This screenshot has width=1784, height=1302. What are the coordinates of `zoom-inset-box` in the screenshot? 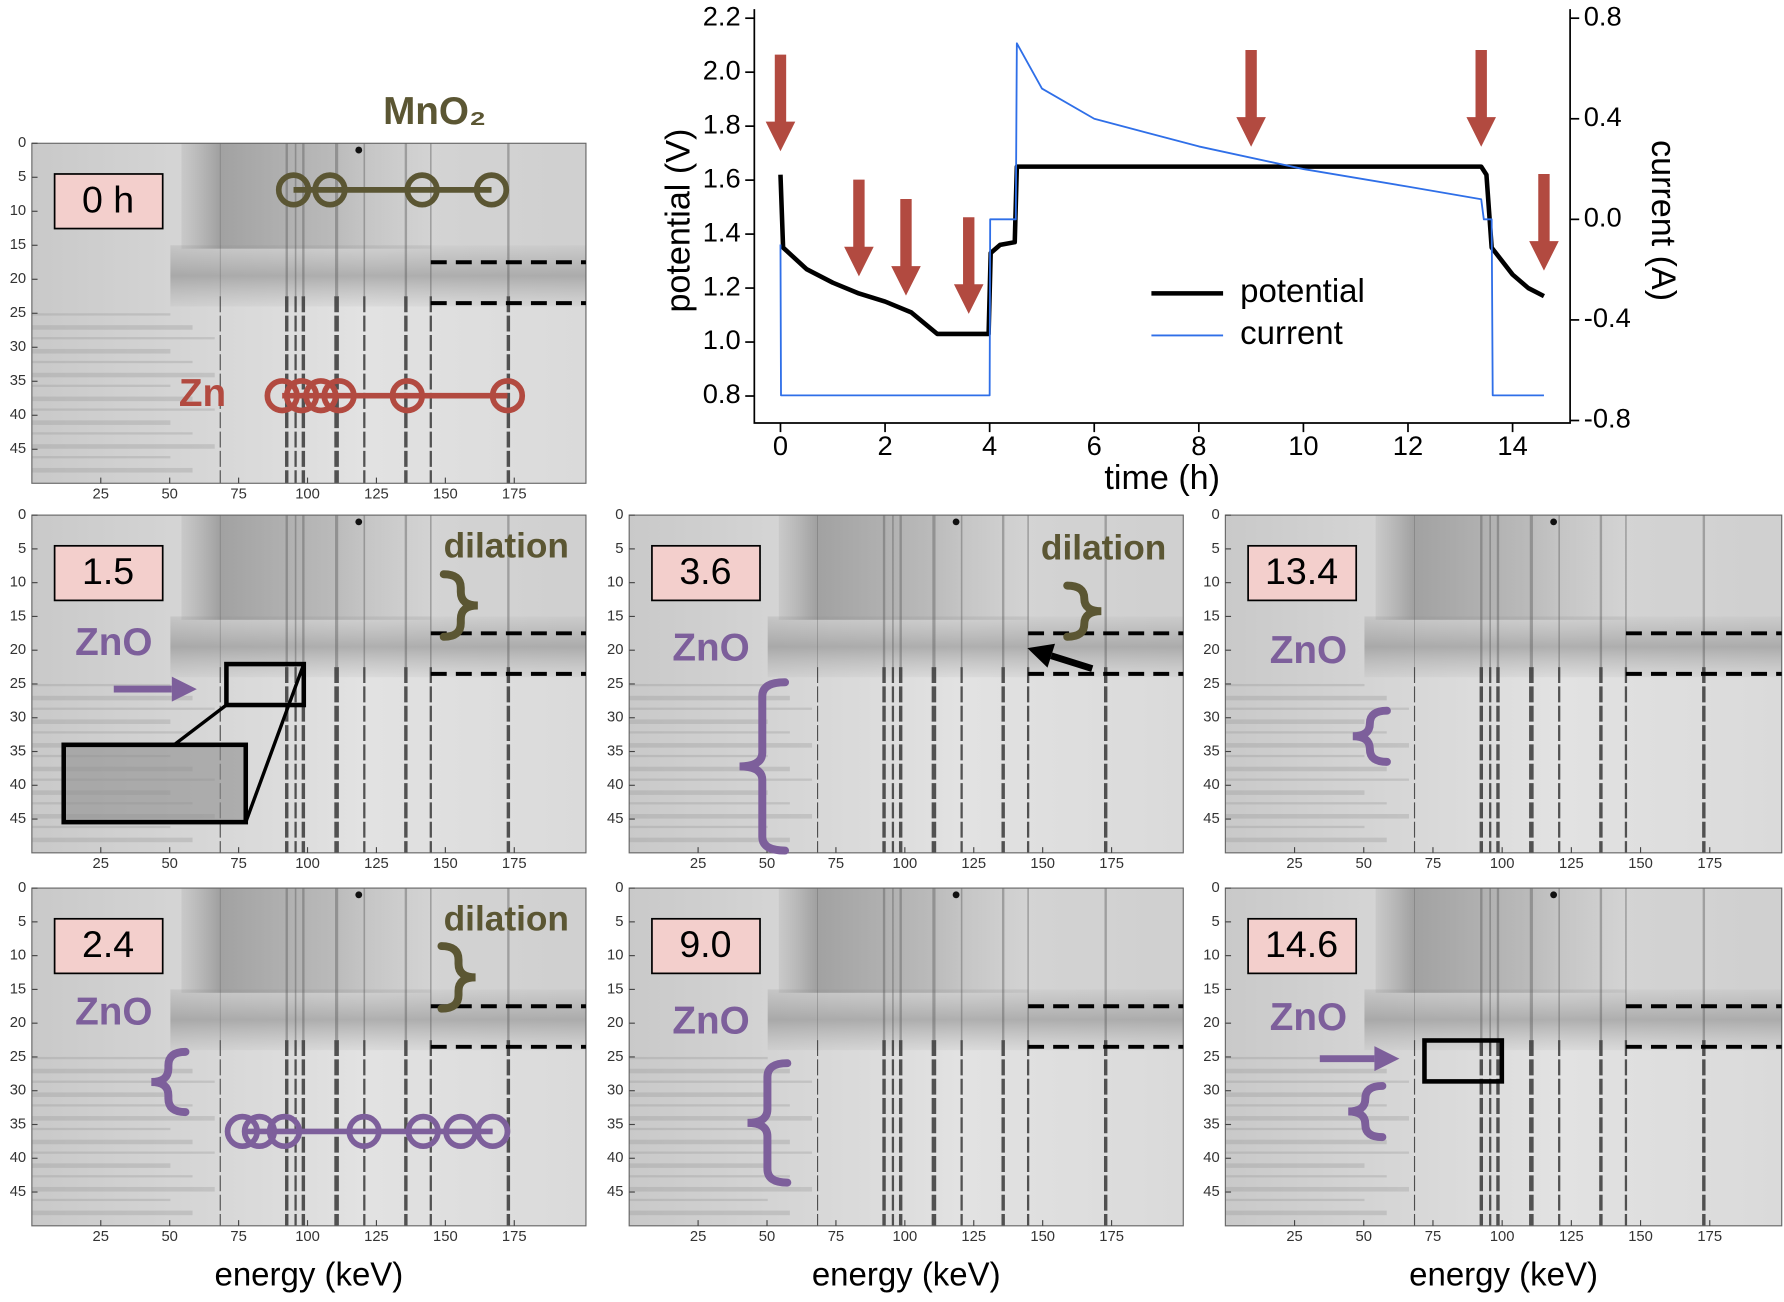 It's located at (155, 783).